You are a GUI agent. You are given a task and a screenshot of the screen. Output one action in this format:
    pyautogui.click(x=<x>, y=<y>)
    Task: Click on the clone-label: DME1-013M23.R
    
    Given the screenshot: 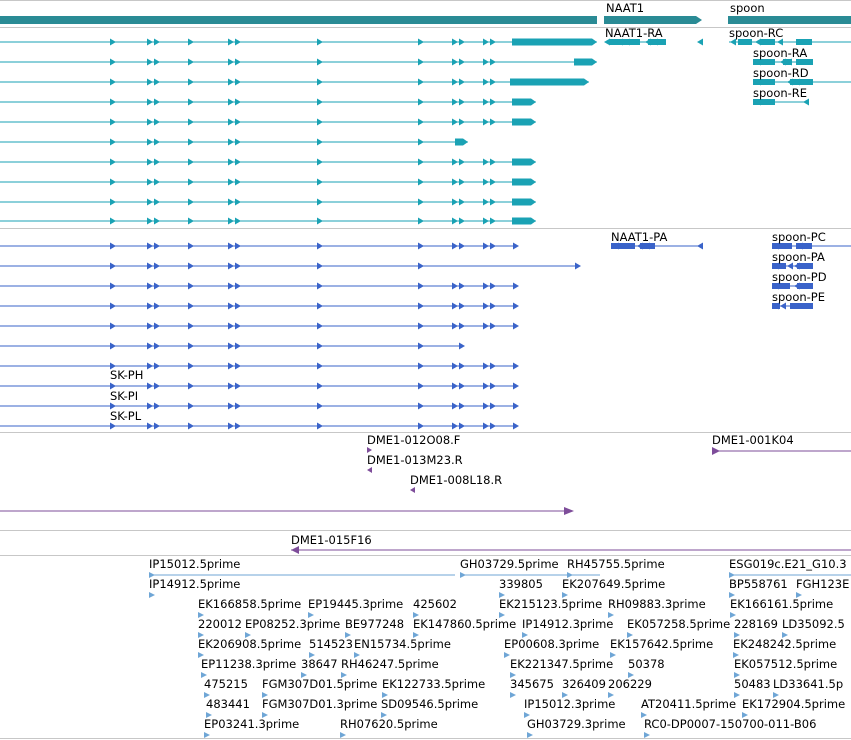 What is the action you would take?
    pyautogui.click(x=415, y=460)
    